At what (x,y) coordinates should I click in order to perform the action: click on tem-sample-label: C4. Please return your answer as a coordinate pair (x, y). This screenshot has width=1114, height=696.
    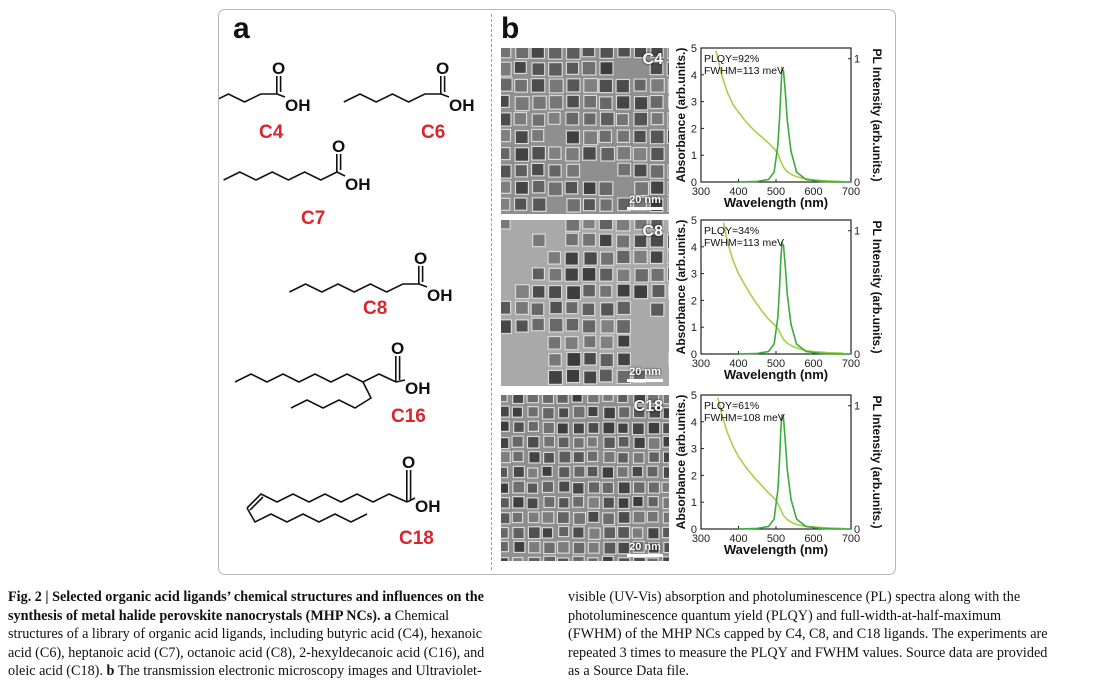
    Looking at the image, I should click on (652, 59).